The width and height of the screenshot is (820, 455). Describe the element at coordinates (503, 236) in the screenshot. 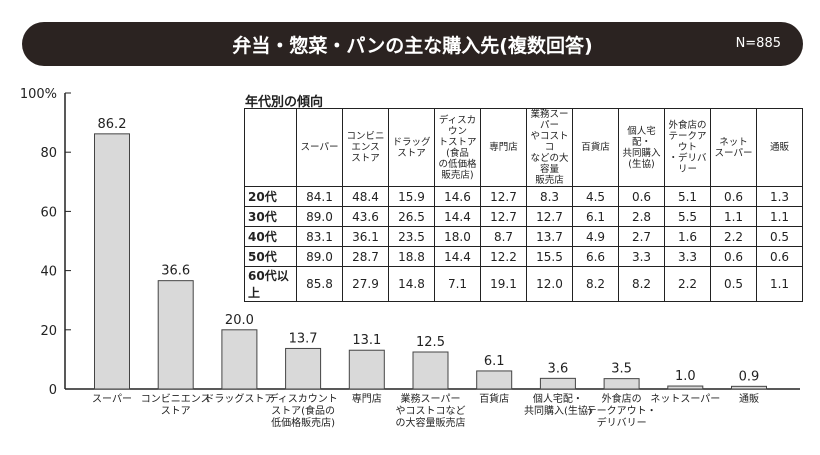

I see `table-cell: 8.7` at that location.